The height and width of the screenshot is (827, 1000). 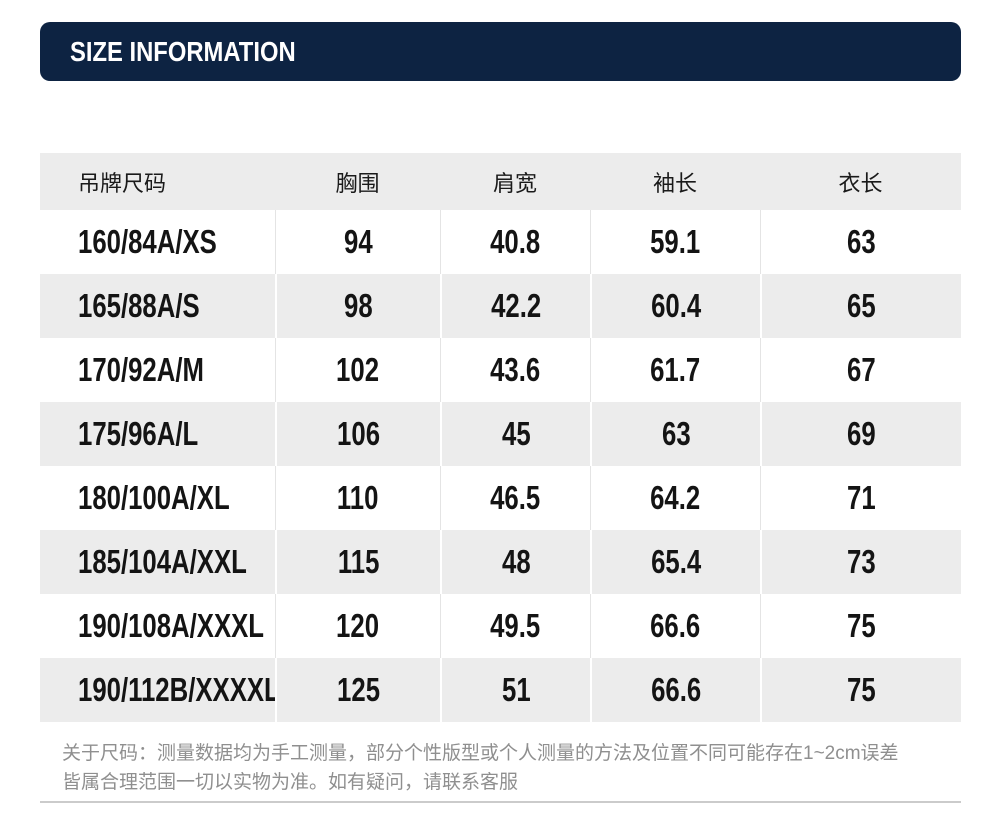 I want to click on column-header-label: 袖长, so click(x=674, y=183).